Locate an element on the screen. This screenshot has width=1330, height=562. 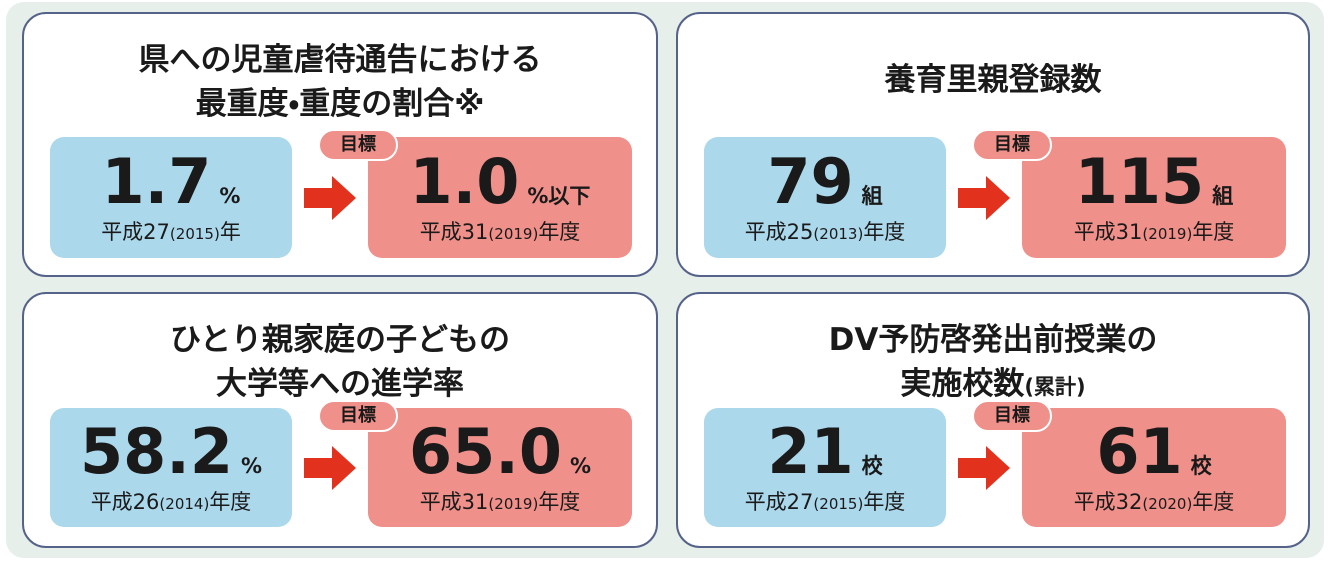
target-period: 平成32(2020)年度 is located at coordinates (1154, 501).